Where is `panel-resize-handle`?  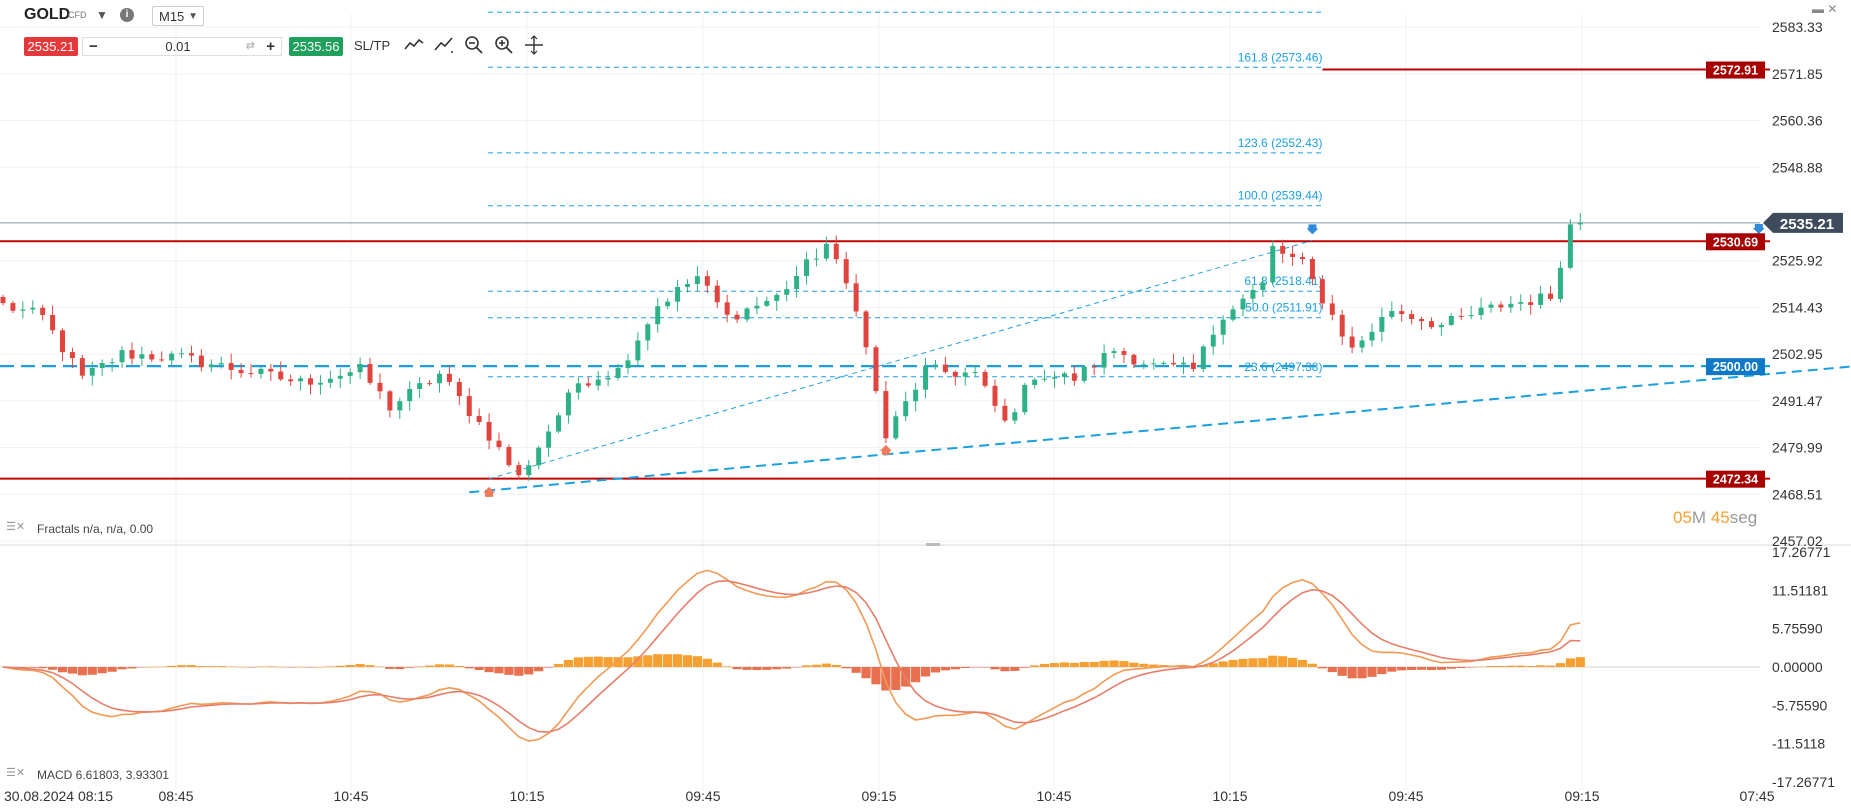 panel-resize-handle is located at coordinates (933, 544).